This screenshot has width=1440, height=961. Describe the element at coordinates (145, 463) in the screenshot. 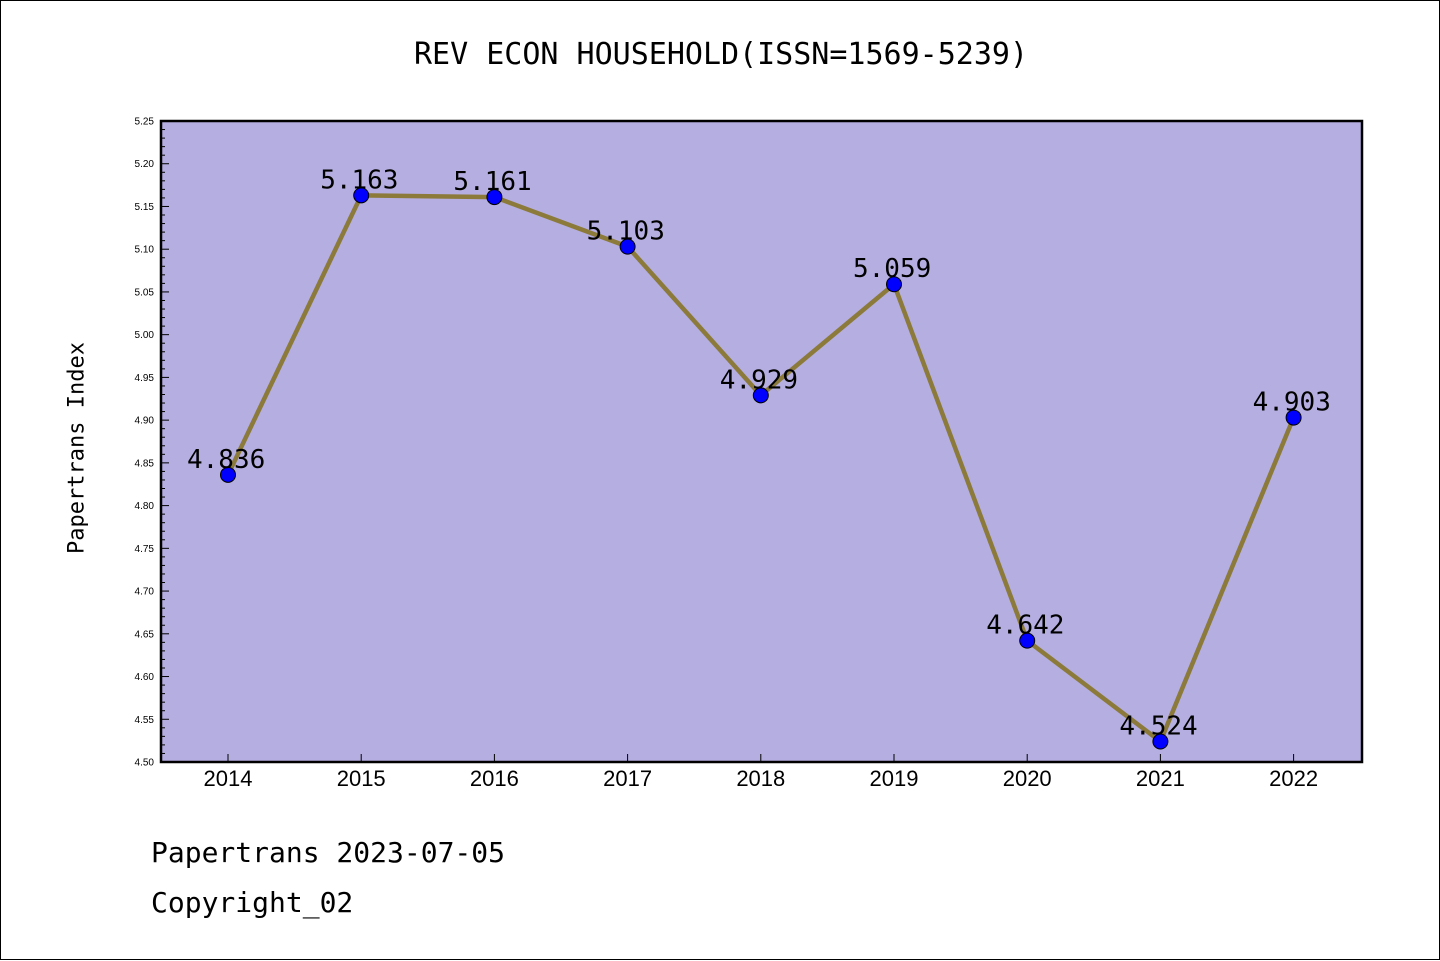

I see `y-tick-label: 4.85` at that location.